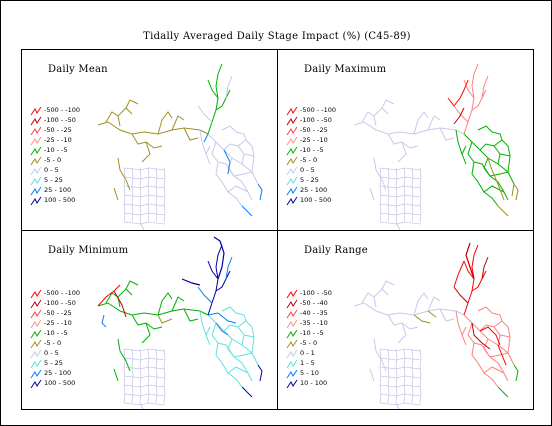  Describe the element at coordinates (336, 250) in the screenshot. I see `panel-title: Daily Range` at that location.